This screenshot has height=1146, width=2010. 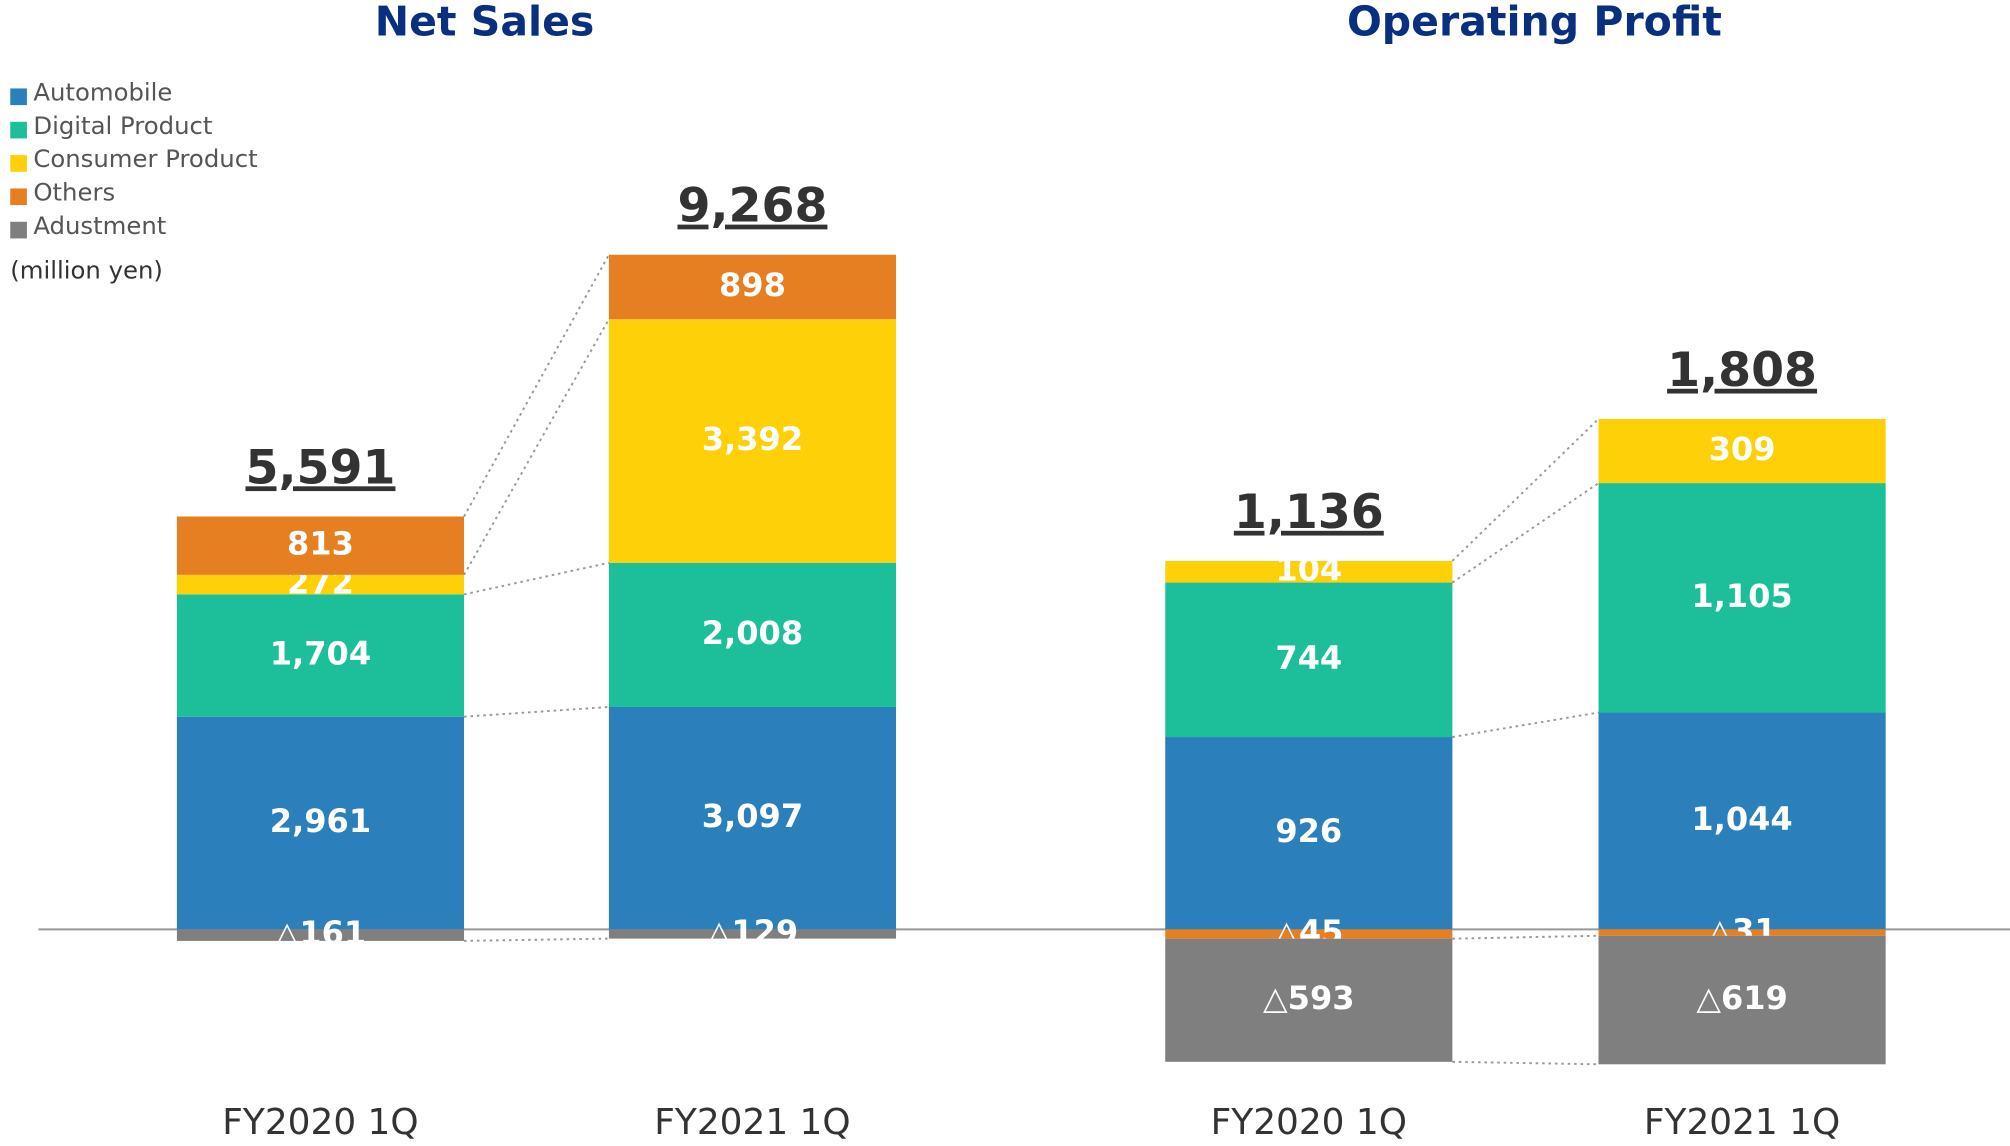 I want to click on value-label: △619, so click(x=1742, y=998).